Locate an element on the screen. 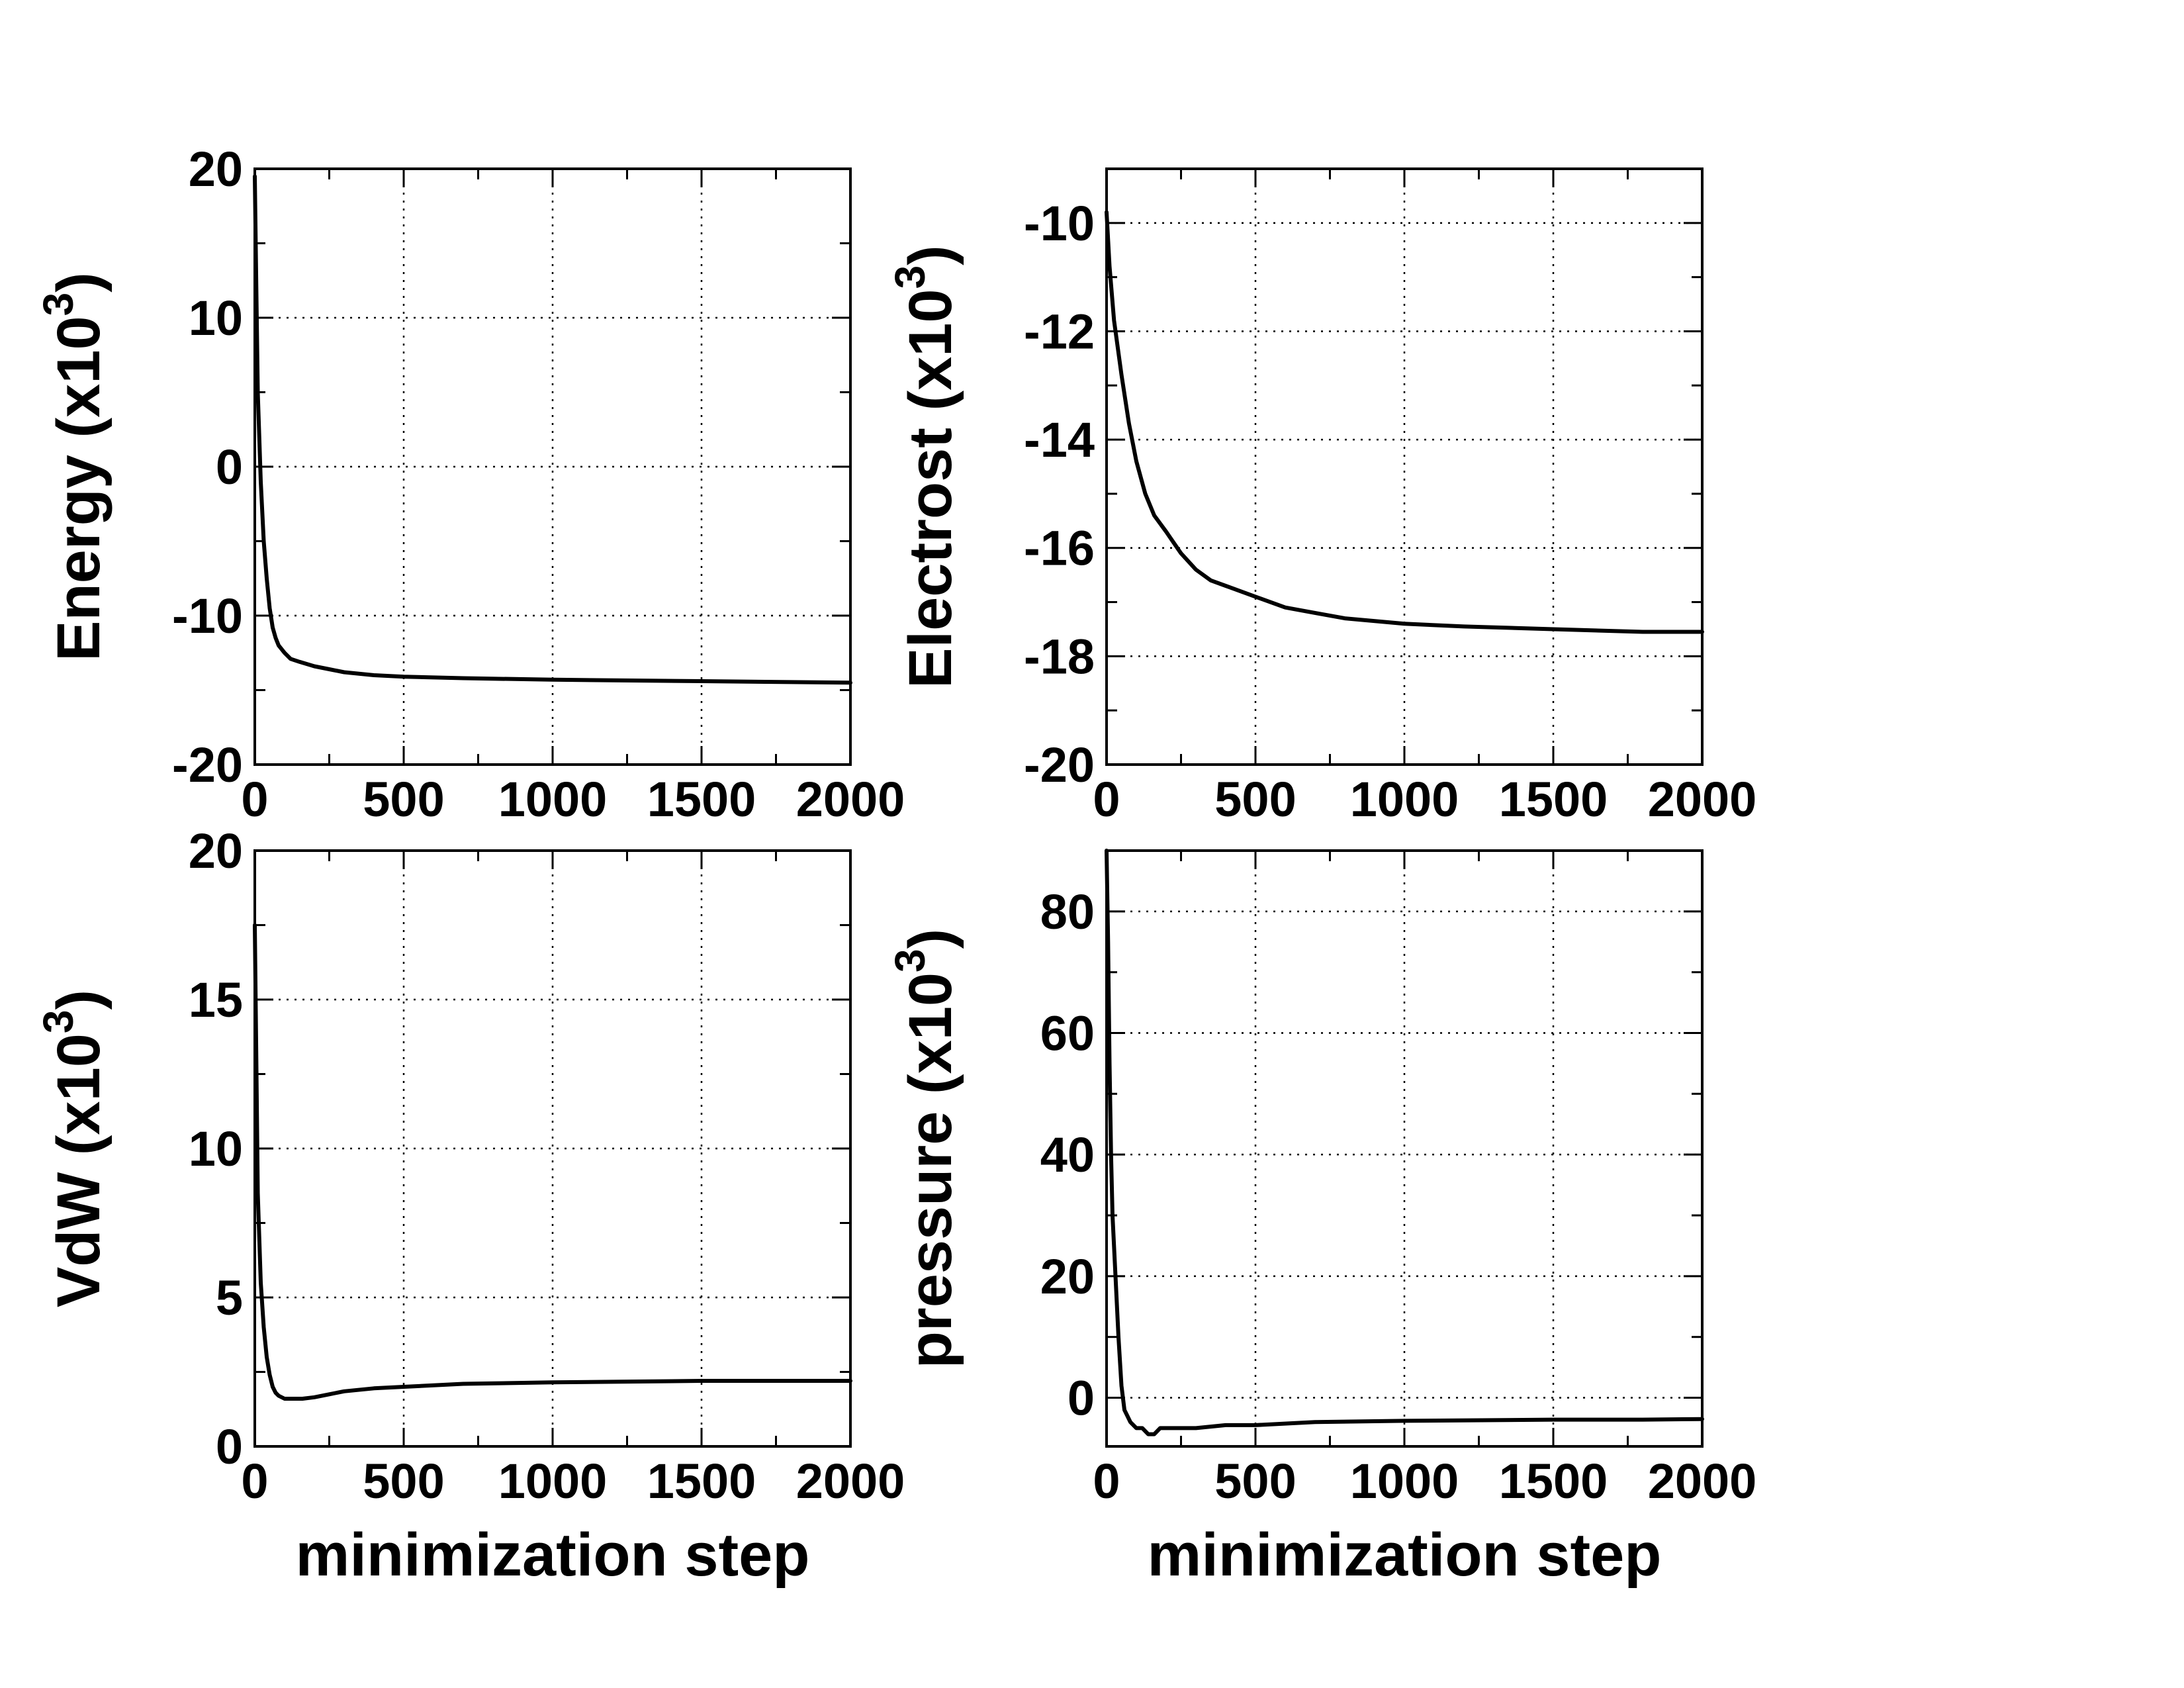 The height and width of the screenshot is (1688, 2184). y-axis-label: Energy (x103) is located at coordinates (73, 466).